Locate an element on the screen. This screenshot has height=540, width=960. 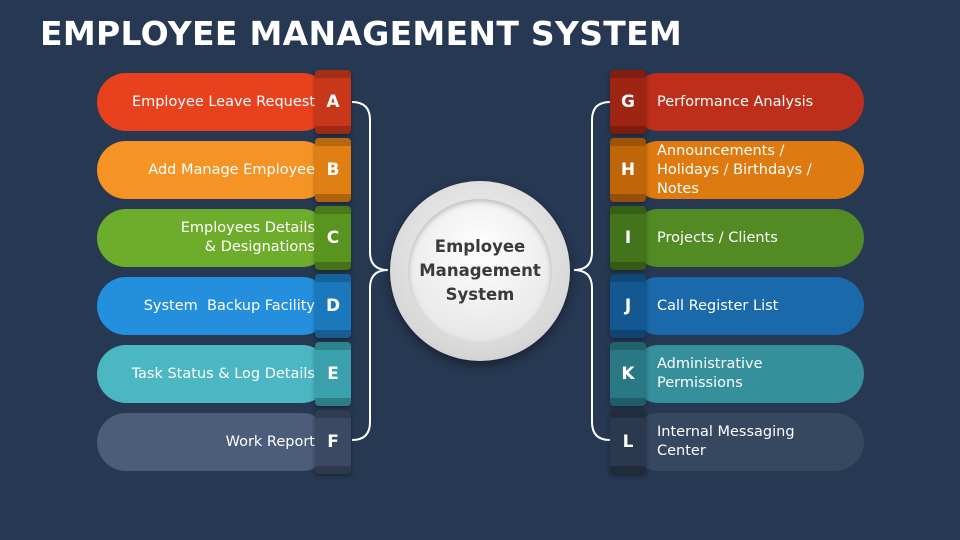
left-item-f-tab: F is located at coordinates (333, 442).